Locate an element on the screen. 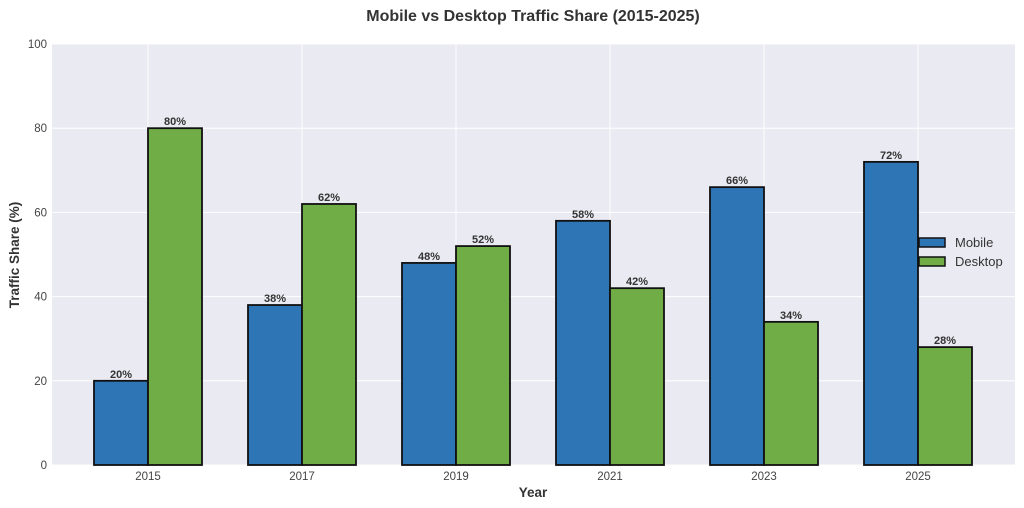  y-tick-label: 100 is located at coordinates (37, 45).